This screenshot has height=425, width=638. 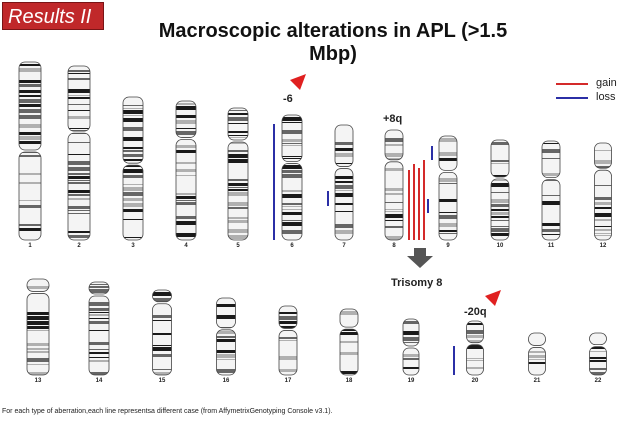 I want to click on chromosome-number-12: 12, so click(x=603, y=246).